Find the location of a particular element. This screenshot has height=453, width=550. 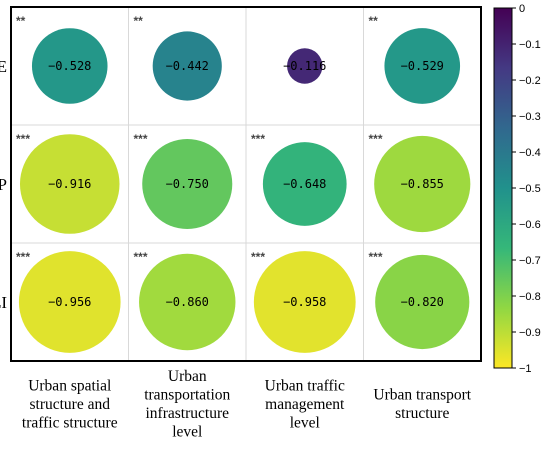

cell-value-label: −0.956 is located at coordinates (69, 302).